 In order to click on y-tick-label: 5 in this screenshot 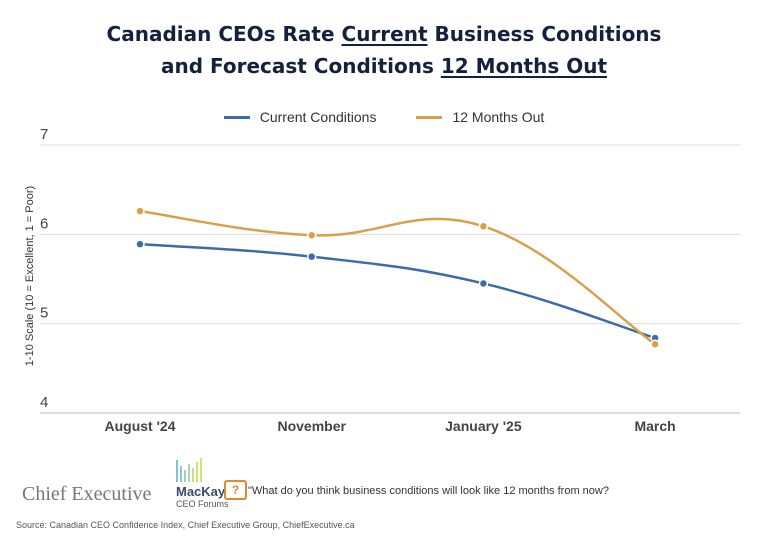, I will do `click(44, 313)`.